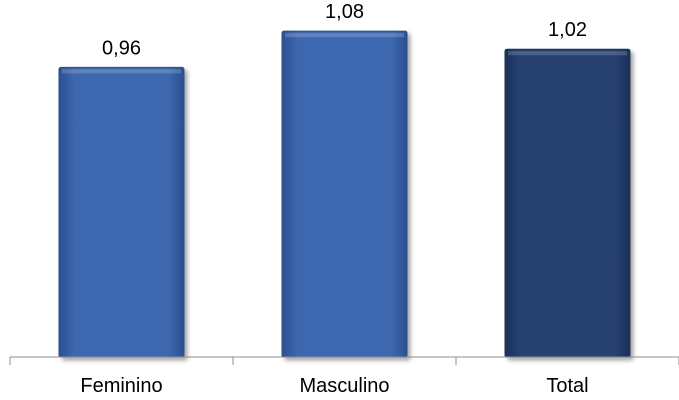 This screenshot has height=400, width=679. I want to click on x-axis-ticks, so click(344, 361).